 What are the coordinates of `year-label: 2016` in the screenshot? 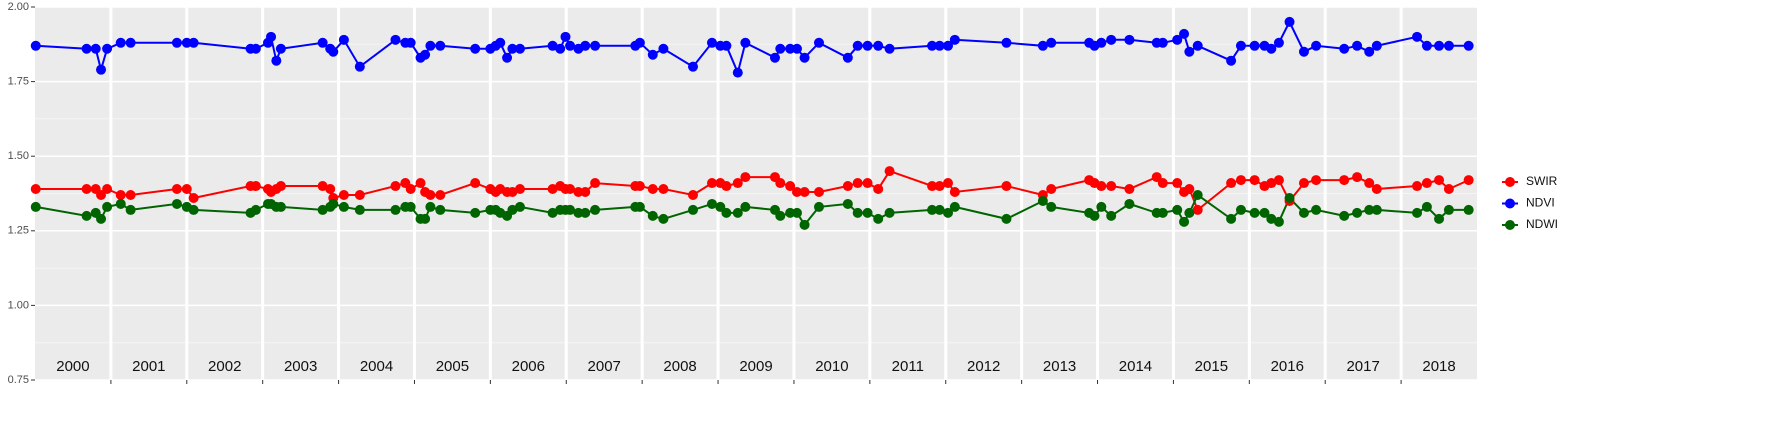 It's located at (1287, 366).